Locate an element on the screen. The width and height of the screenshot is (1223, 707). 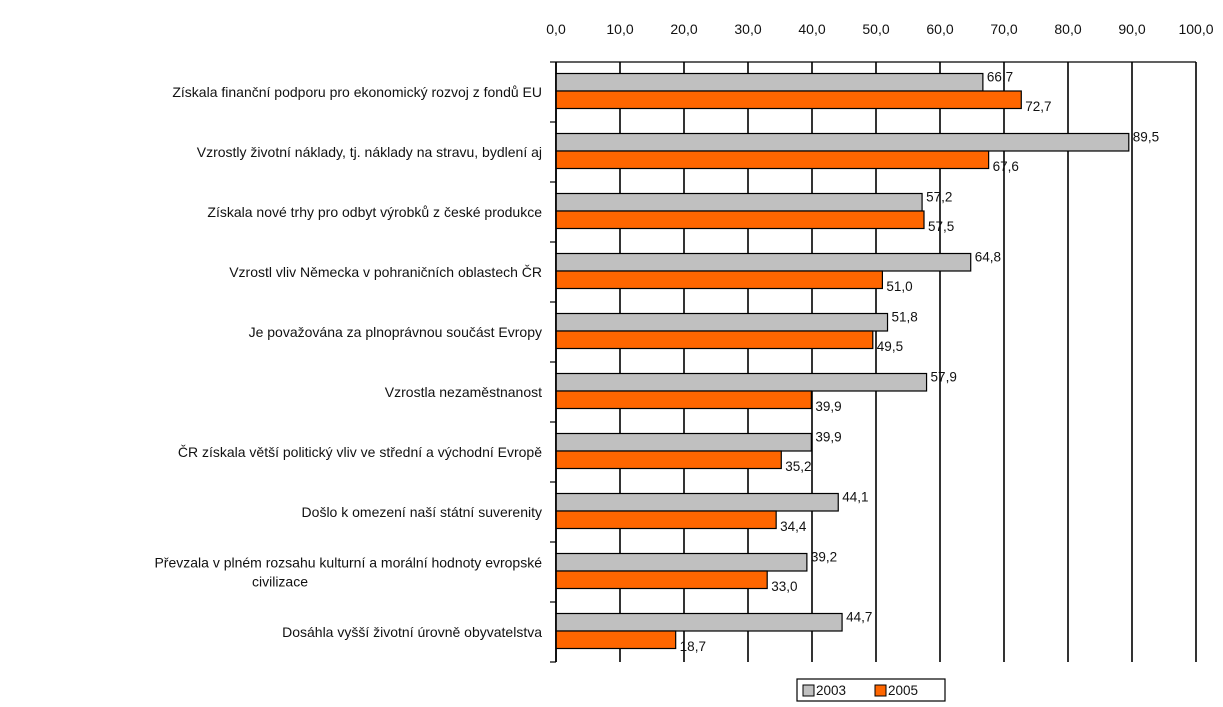
x-tick-label: 80,0 is located at coordinates (1067, 29).